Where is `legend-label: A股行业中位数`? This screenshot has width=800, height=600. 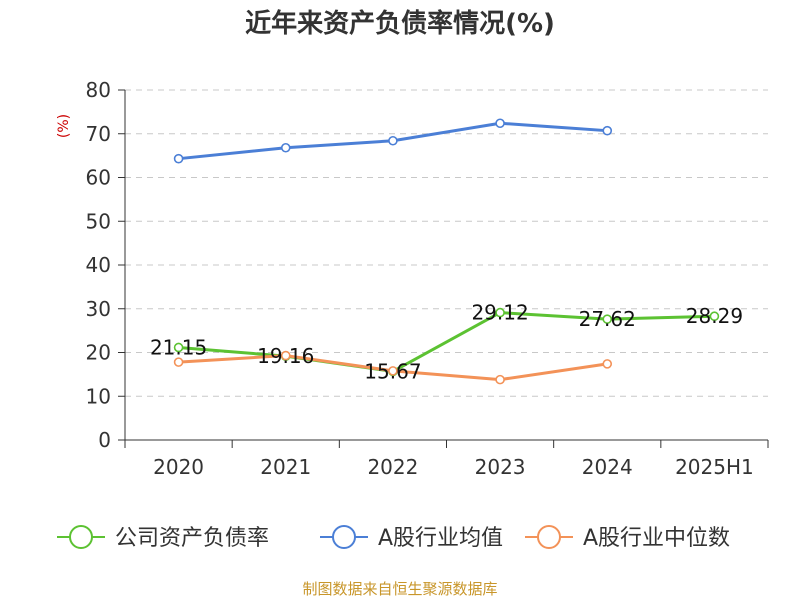
legend-label: A股行业中位数 is located at coordinates (656, 538).